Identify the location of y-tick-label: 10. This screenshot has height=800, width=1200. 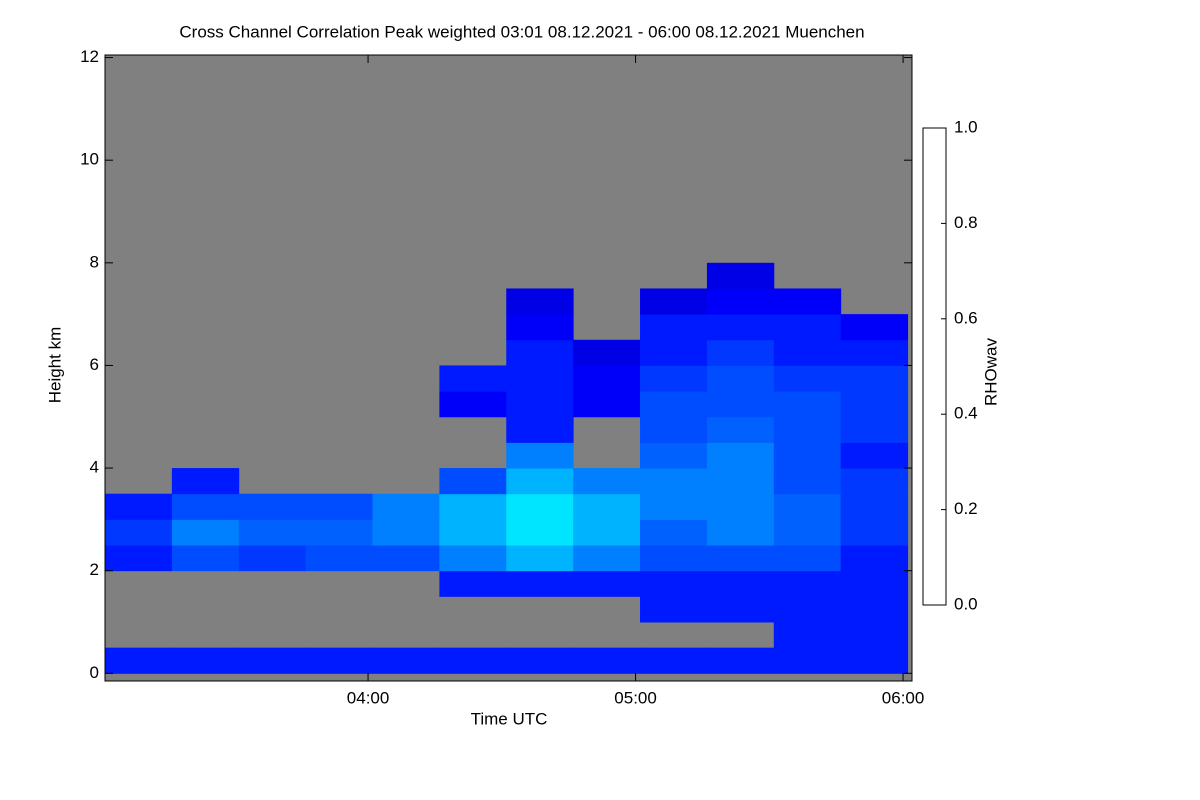
(89, 159).